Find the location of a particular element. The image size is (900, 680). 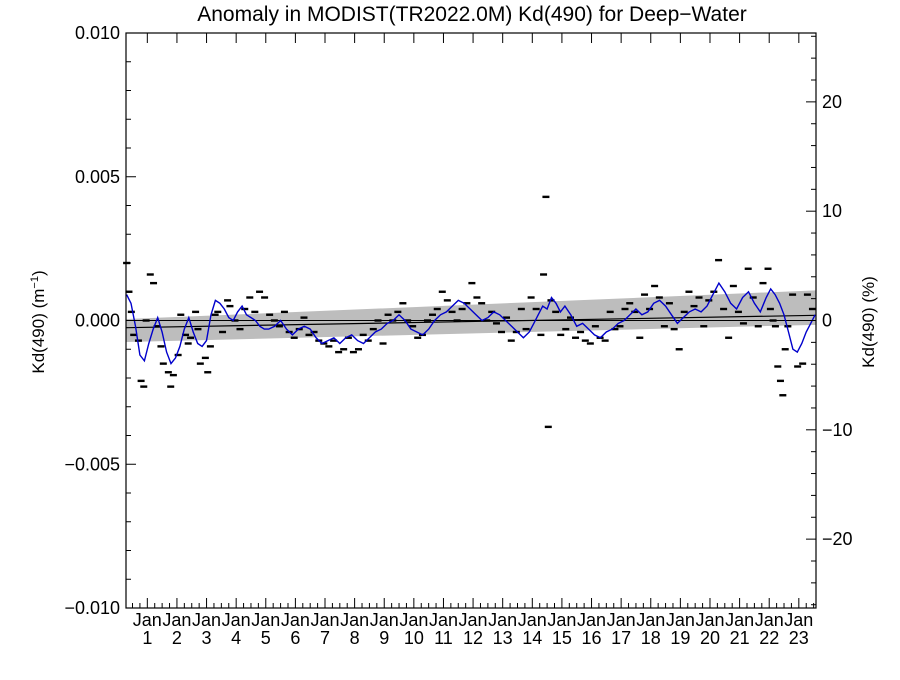

smoothed-series is located at coordinates (470, 323).